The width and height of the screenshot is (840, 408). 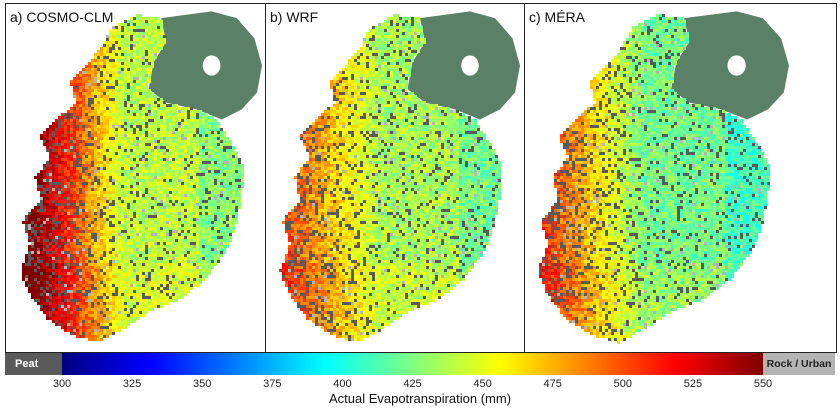 I want to click on colorbar-title: Actual Evapotranspiration (mm), so click(x=420, y=398).